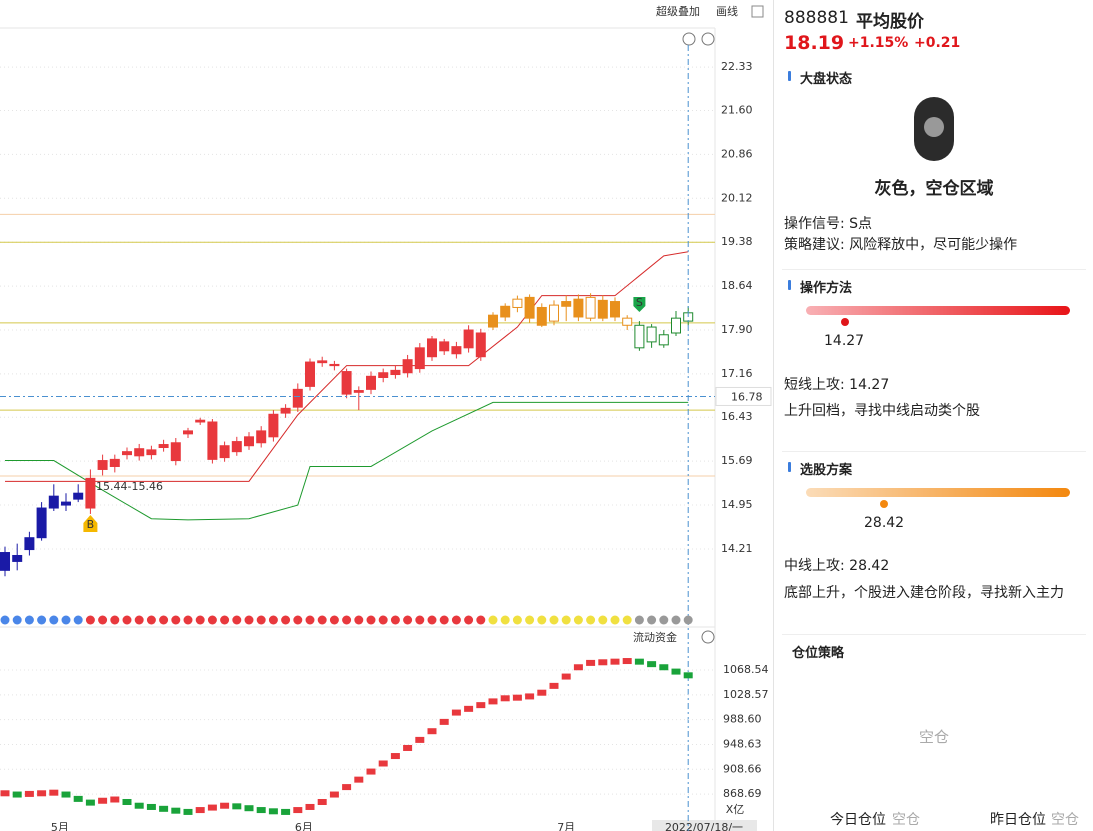 The width and height of the screenshot is (1093, 831). What do you see at coordinates (727, 11) in the screenshot?
I see `draw-button: 画线` at bounding box center [727, 11].